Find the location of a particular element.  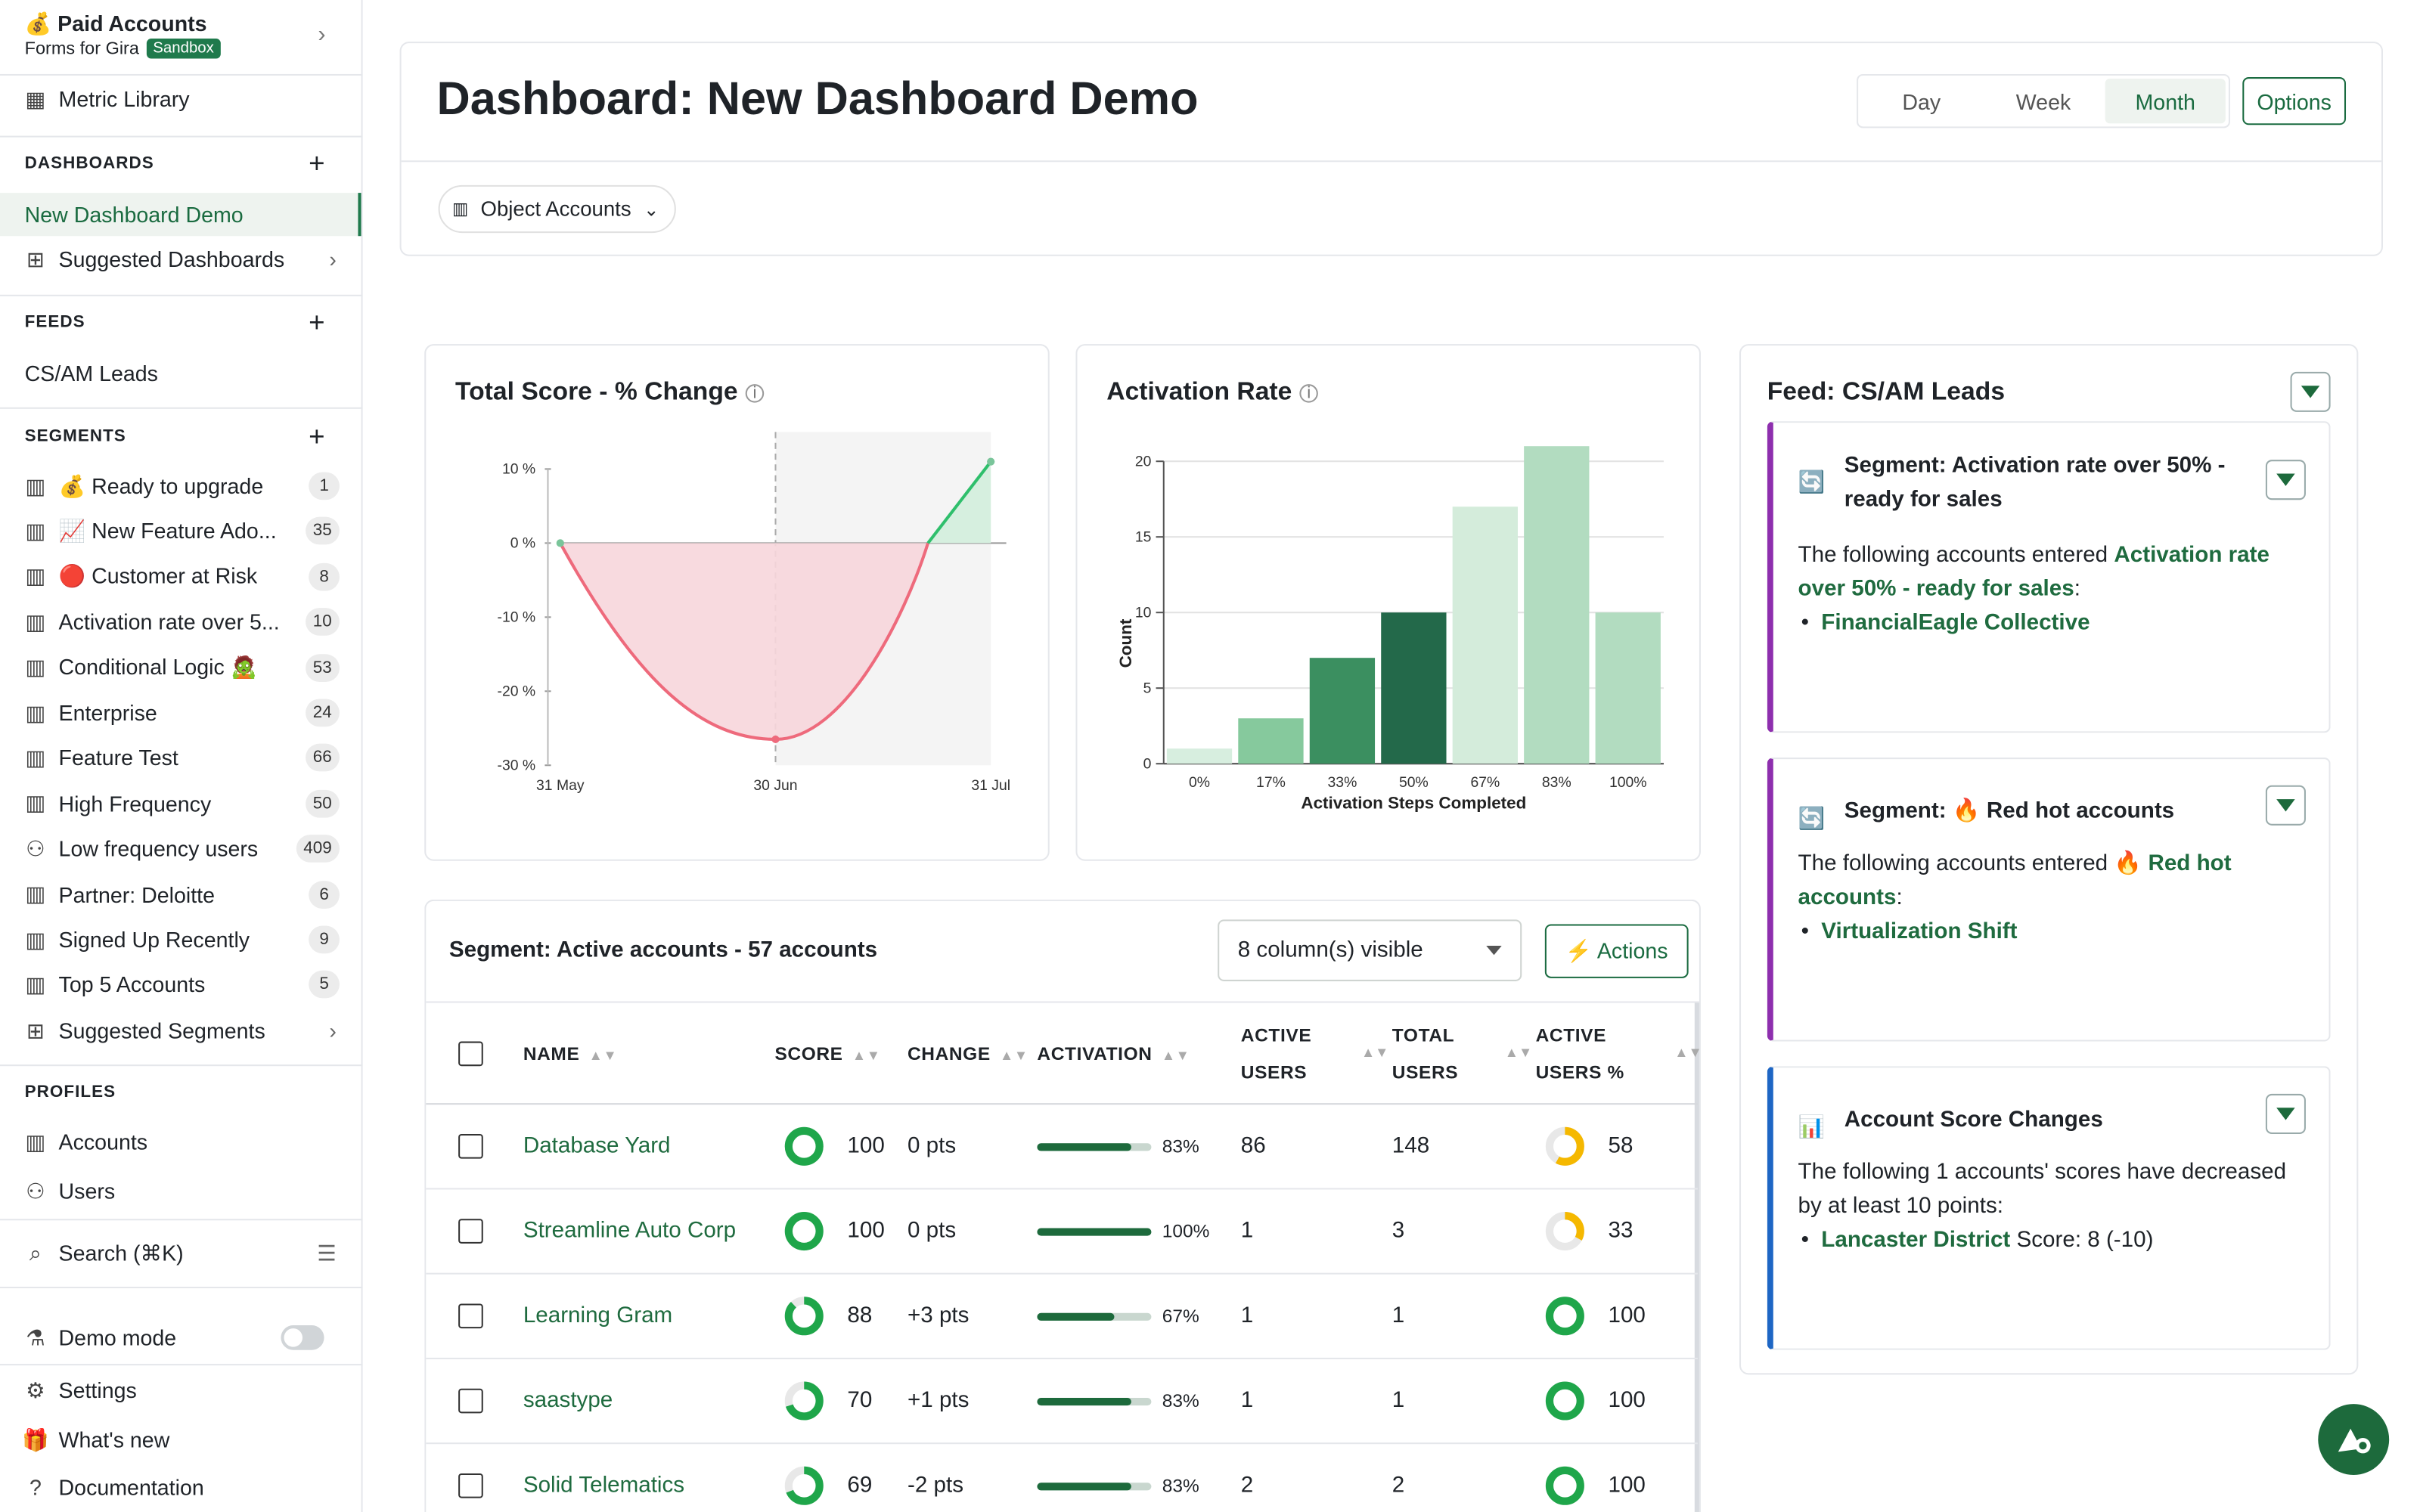

building-icon: ▥ is located at coordinates (35, 984).